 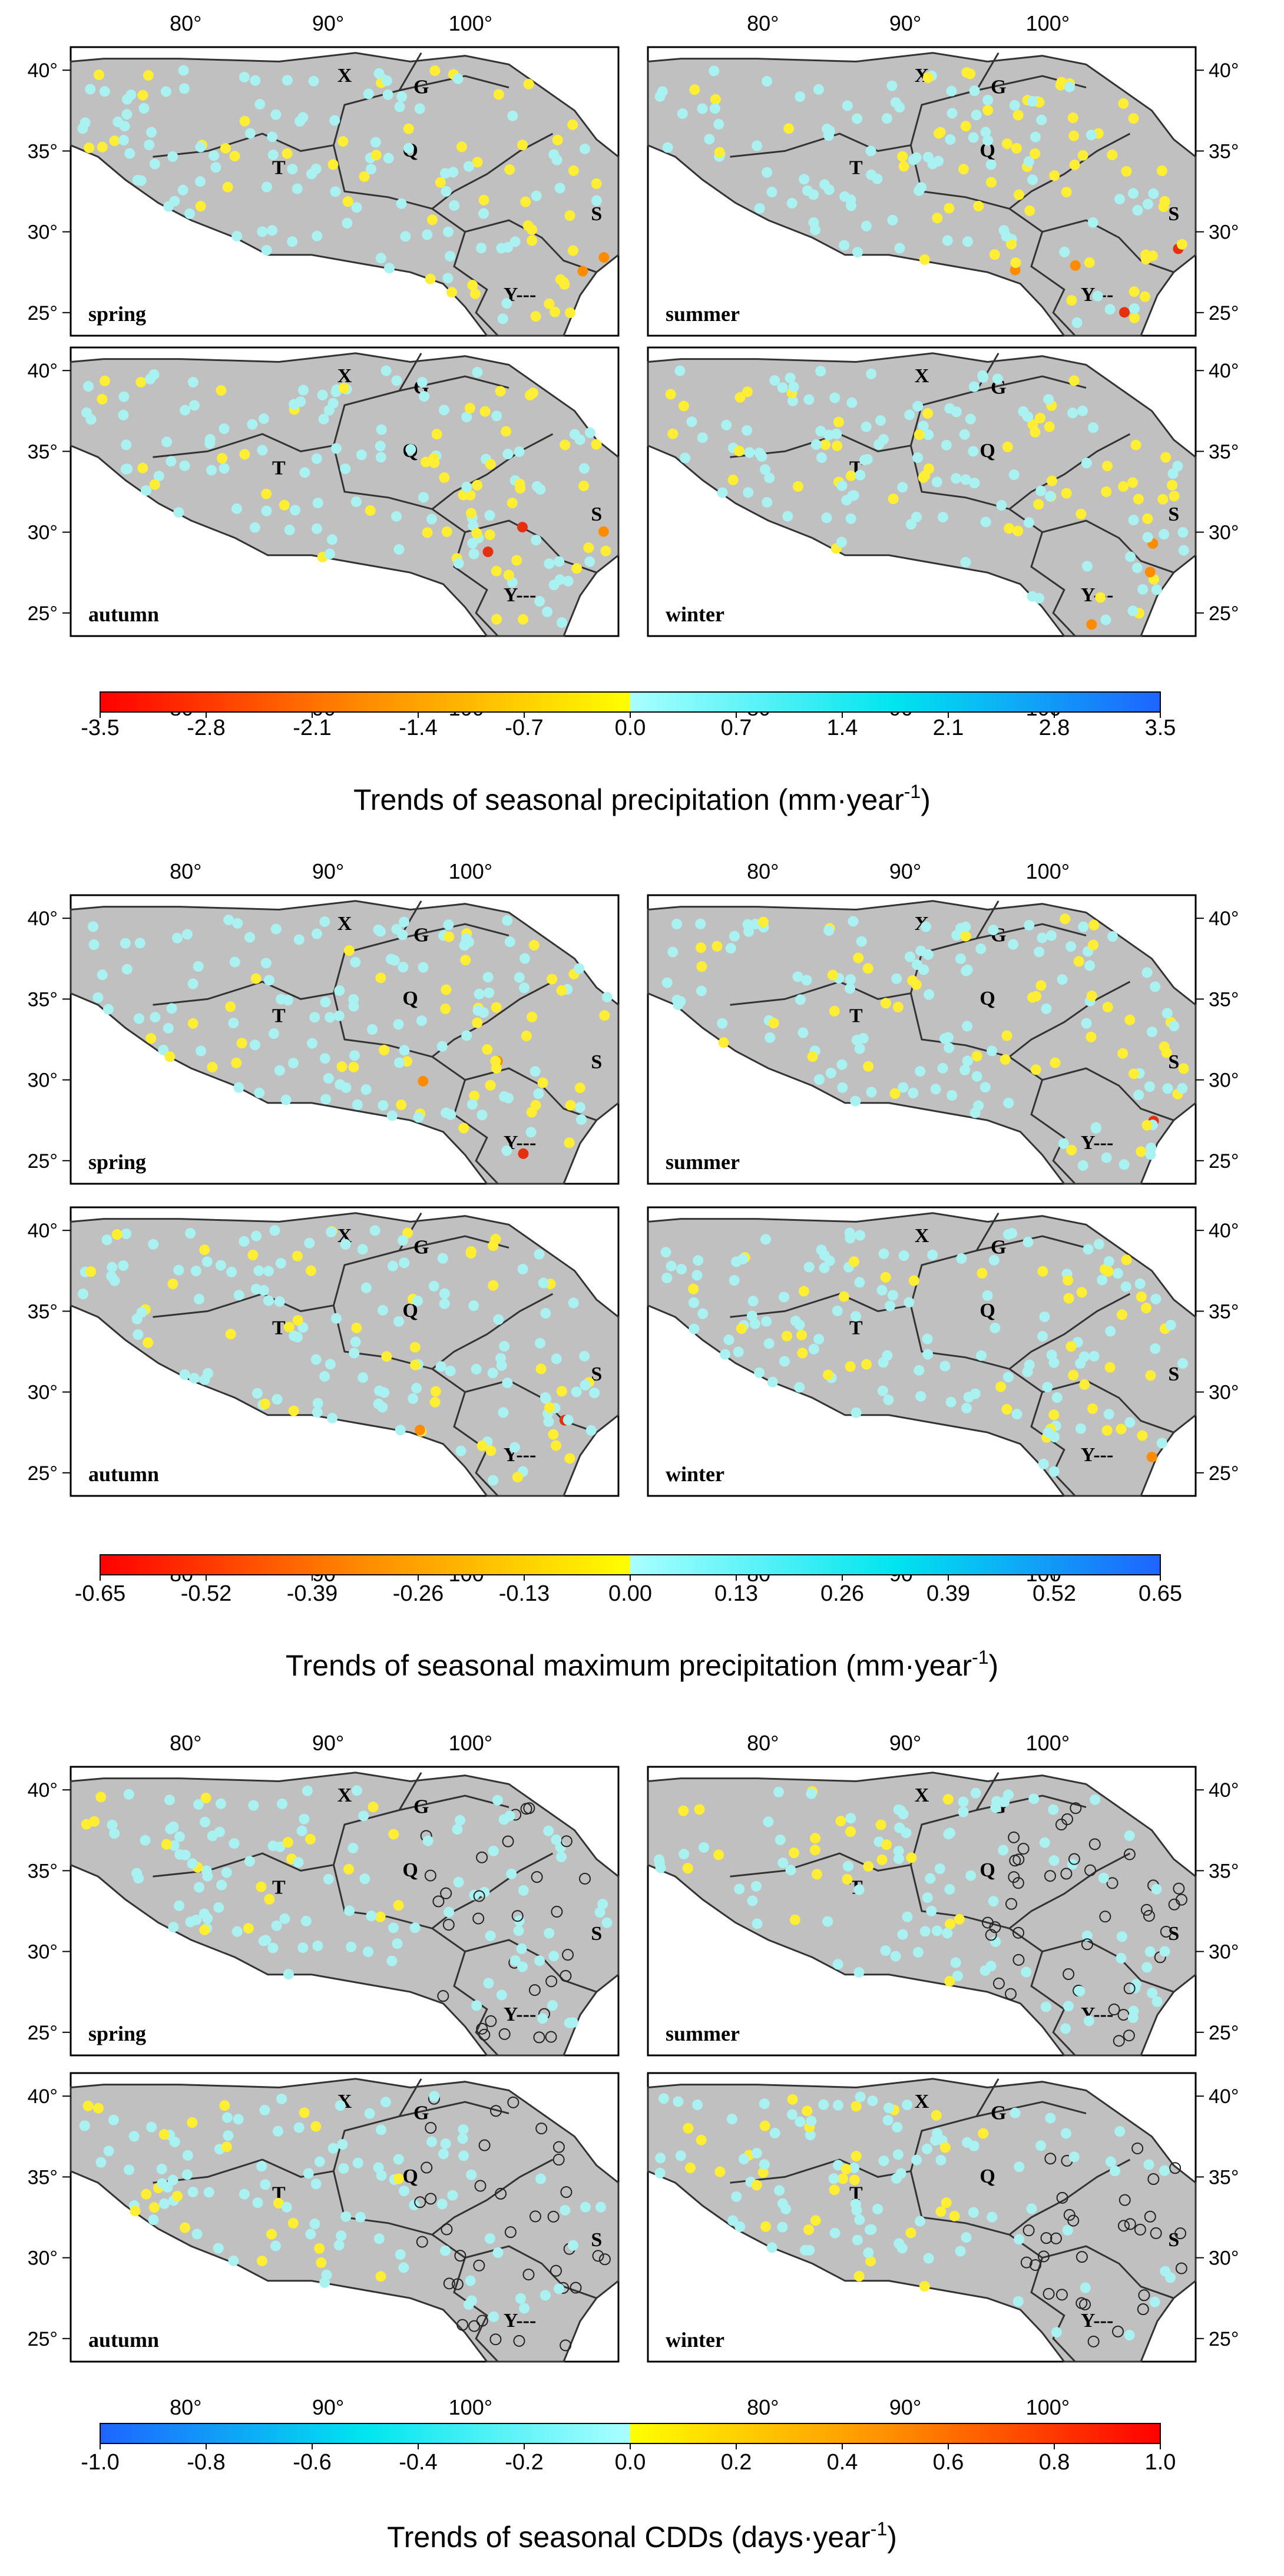 I want to click on lat-tick-label: 30°, so click(x=1224, y=232).